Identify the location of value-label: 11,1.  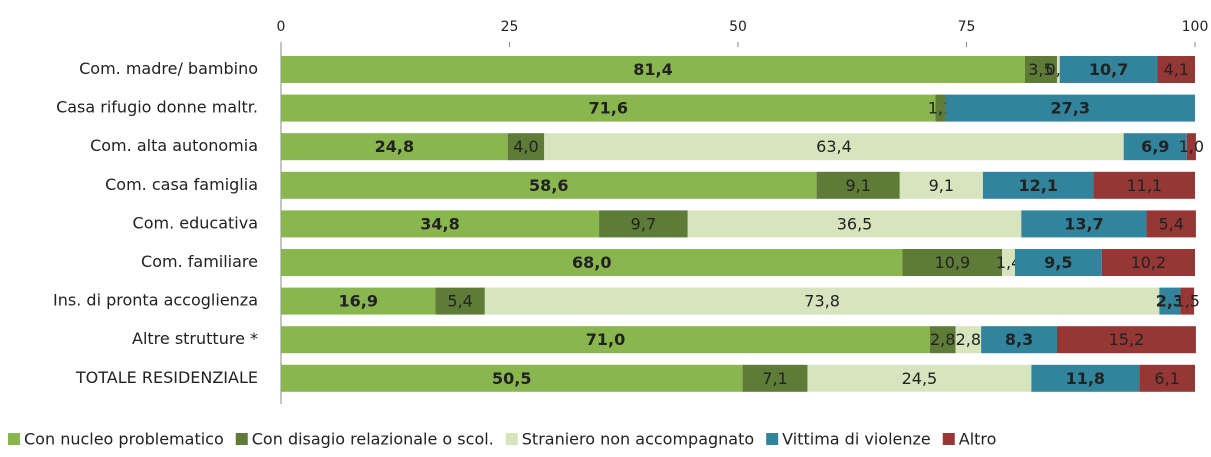
(1144, 185).